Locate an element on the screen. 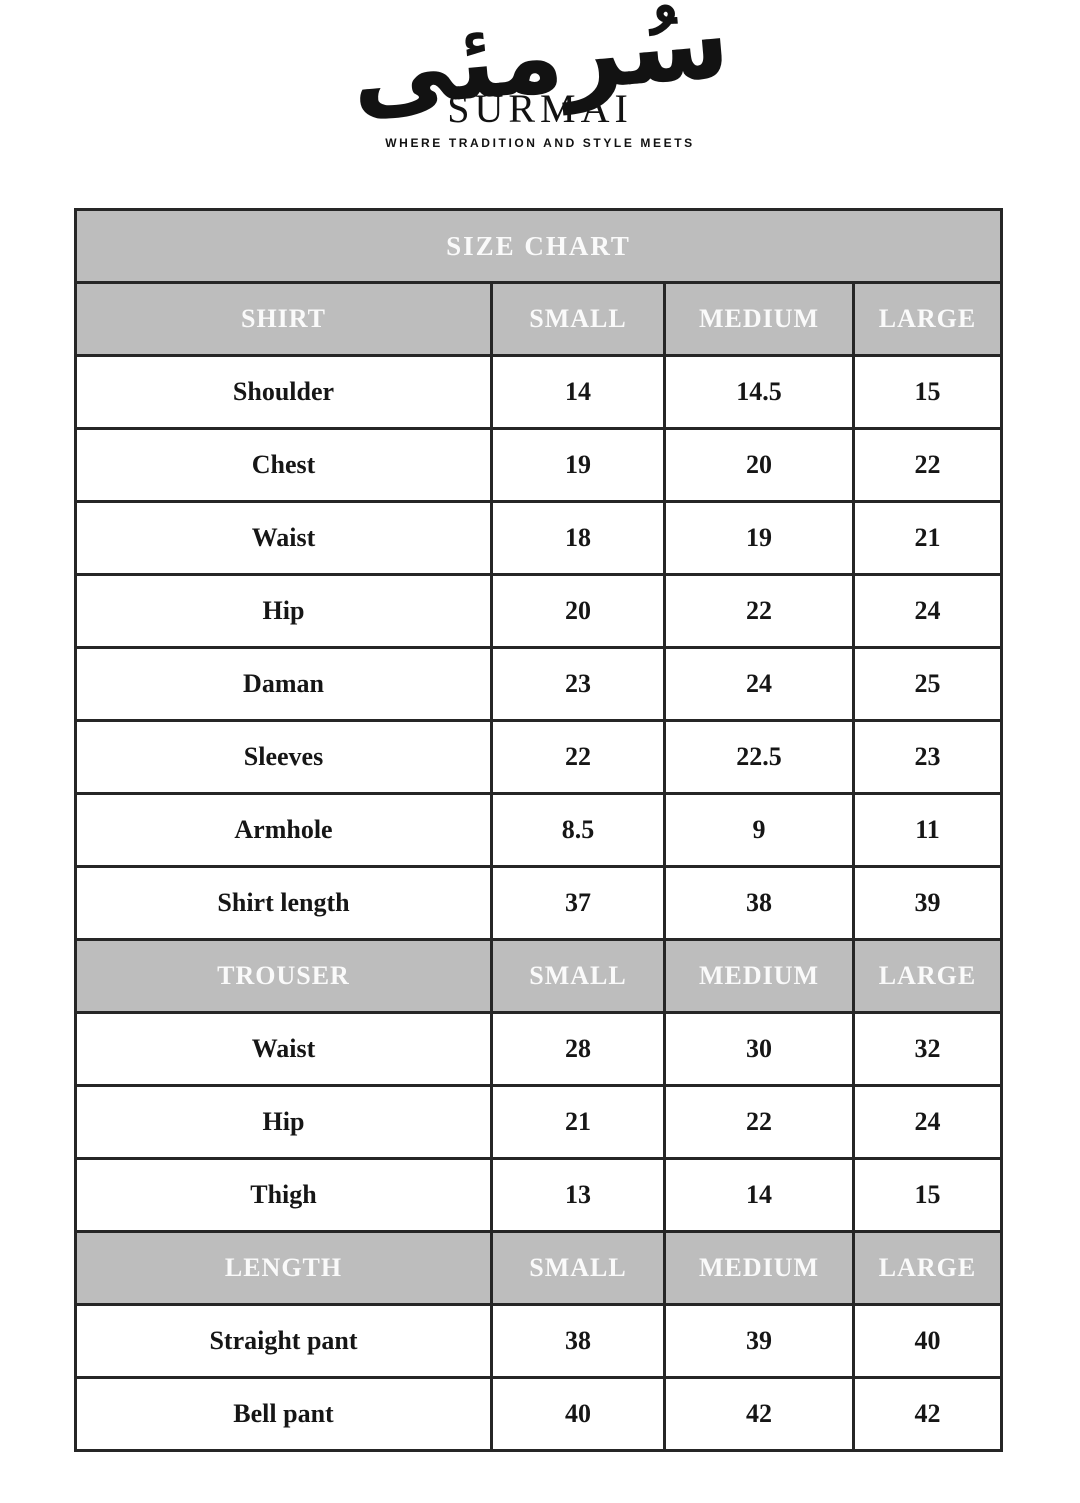  measurement-value-large: 23 is located at coordinates (927, 757).